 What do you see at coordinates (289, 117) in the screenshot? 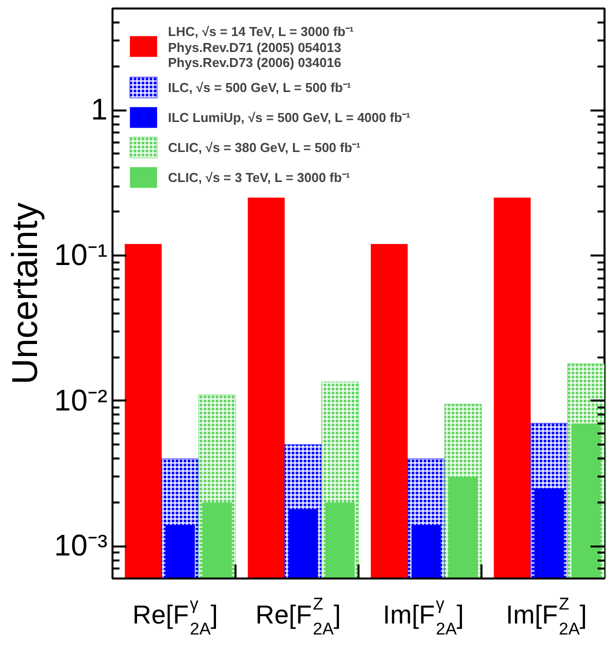
I see `legend-label: ILC LumiUp, √s = 500 GeV, L = 4000 fb⁻¹` at bounding box center [289, 117].